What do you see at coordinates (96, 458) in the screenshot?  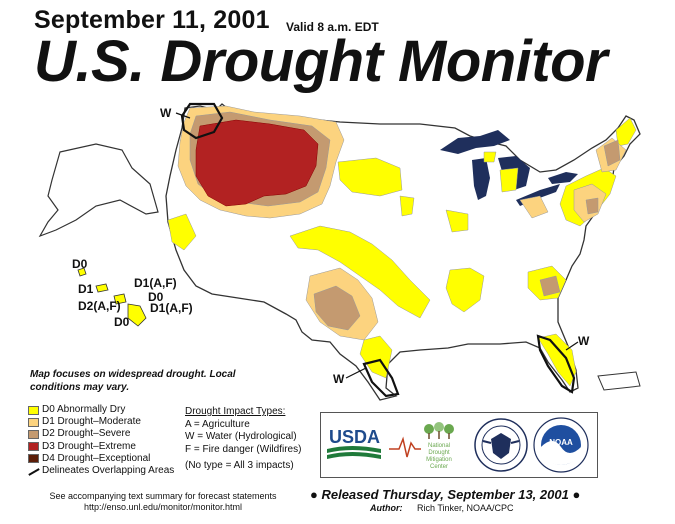 I see `legend-label-d4: D4 Drought–Exceptional` at bounding box center [96, 458].